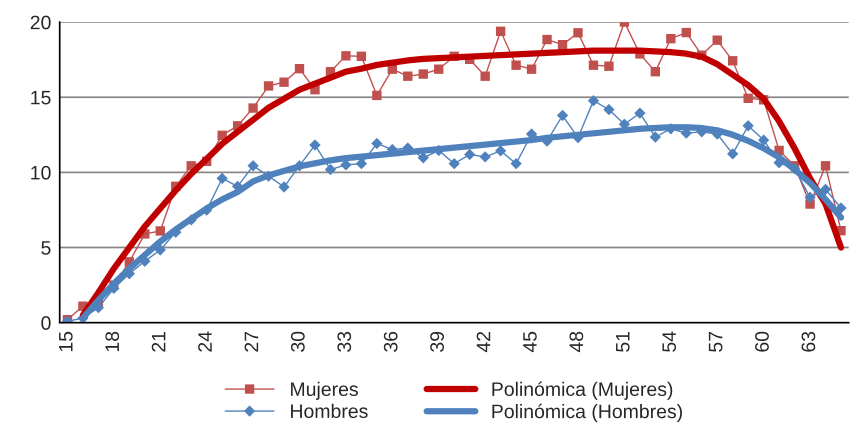 The image size is (853, 442). I want to click on x-tick-label: 18, so click(112, 342).